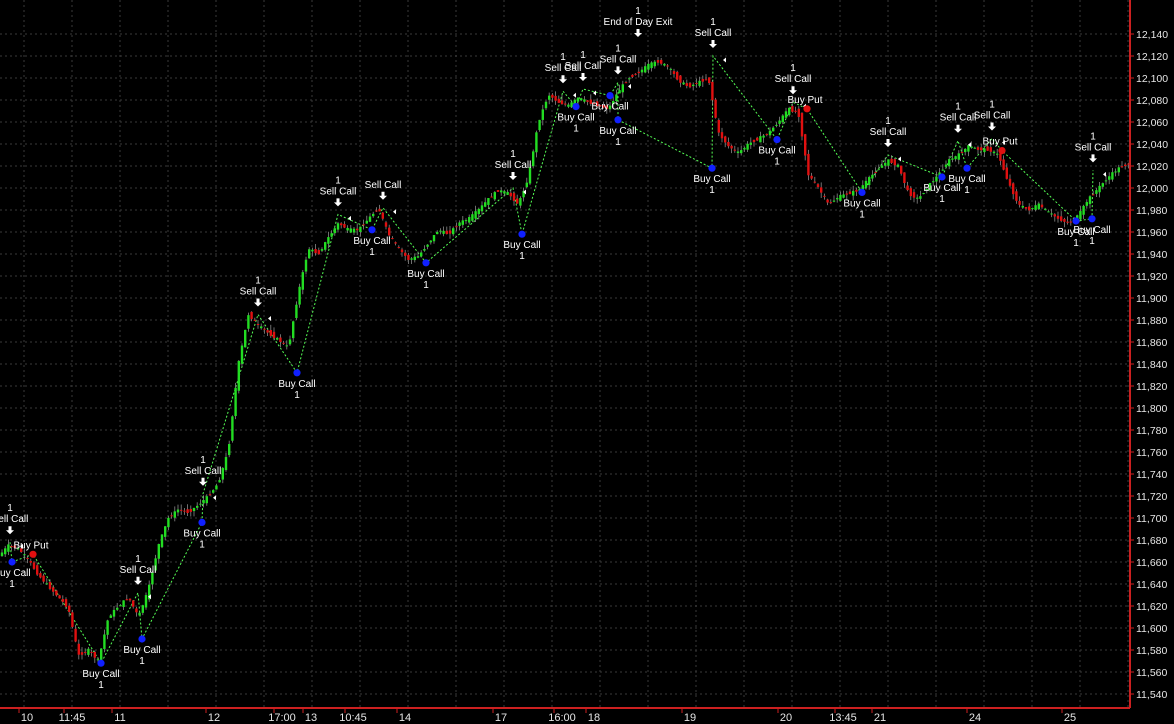  Describe the element at coordinates (1151, 409) in the screenshot. I see `y-tick-label: 11,800` at that location.